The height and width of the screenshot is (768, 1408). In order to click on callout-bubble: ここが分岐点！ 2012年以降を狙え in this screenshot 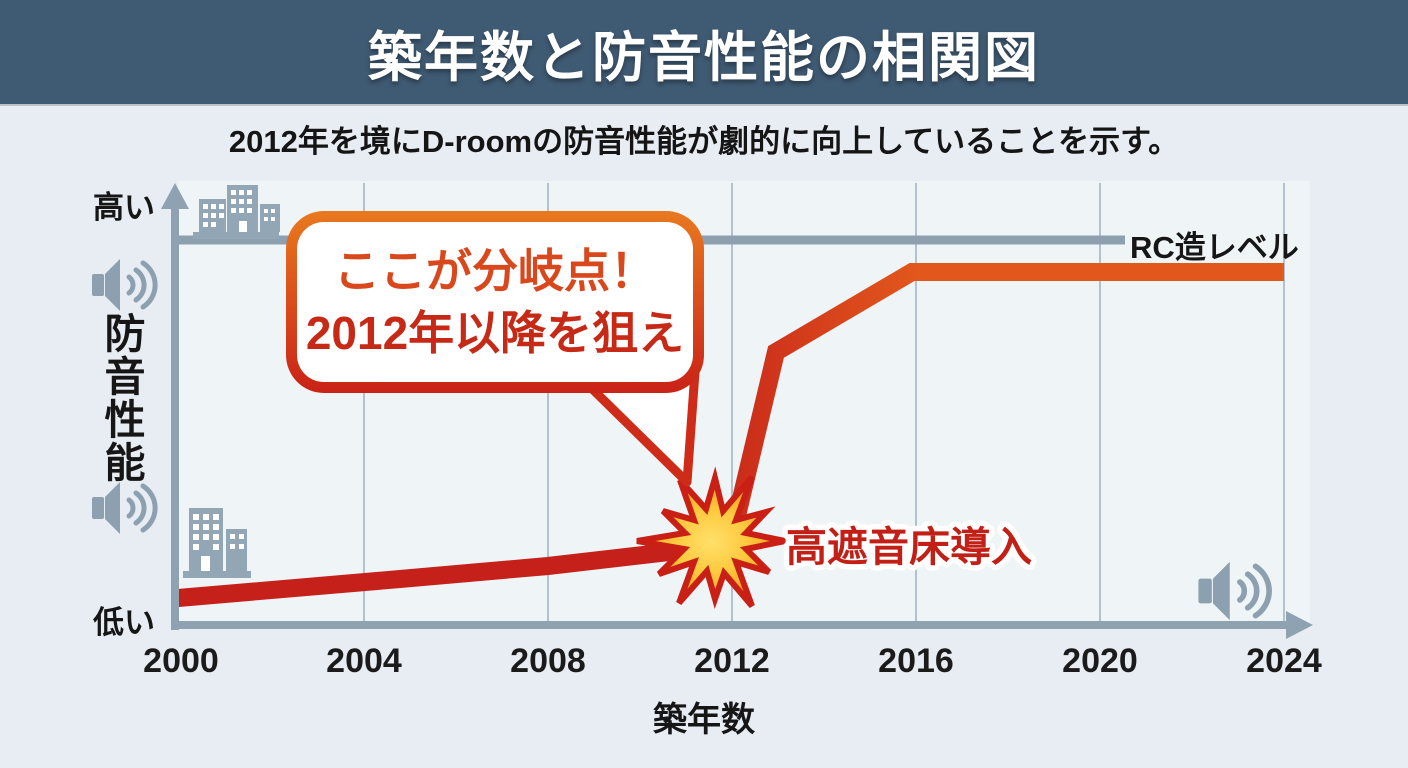, I will do `click(495, 302)`.